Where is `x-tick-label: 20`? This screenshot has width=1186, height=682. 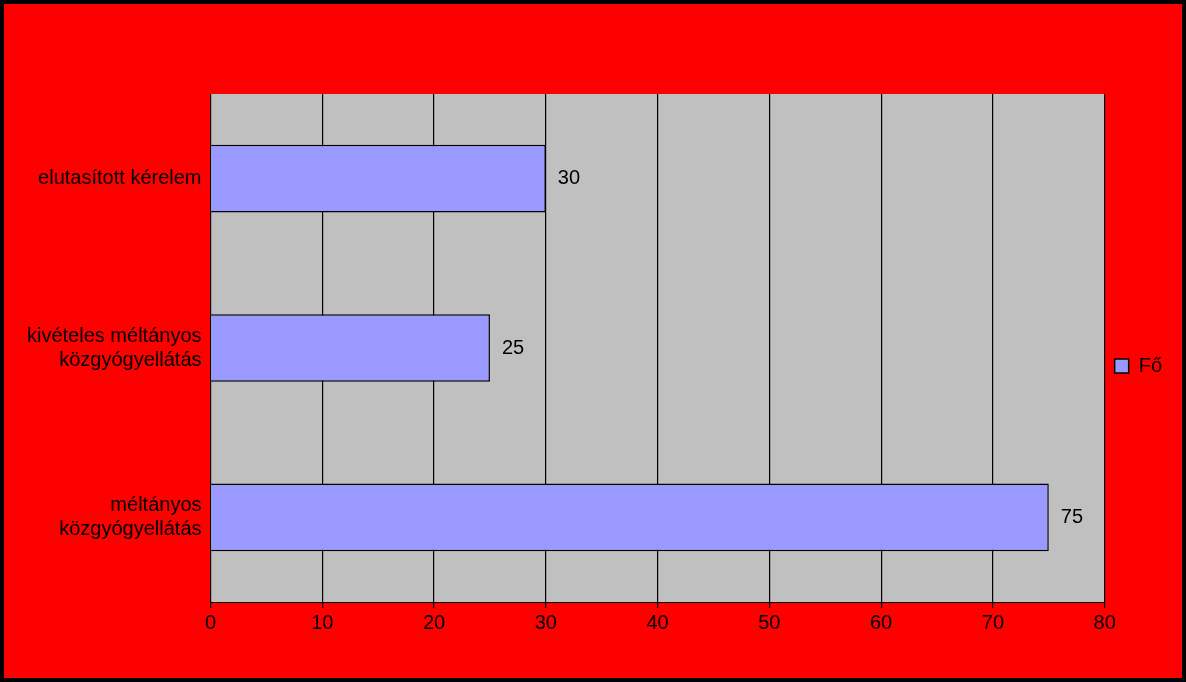
x-tick-label: 20 is located at coordinates (434, 621).